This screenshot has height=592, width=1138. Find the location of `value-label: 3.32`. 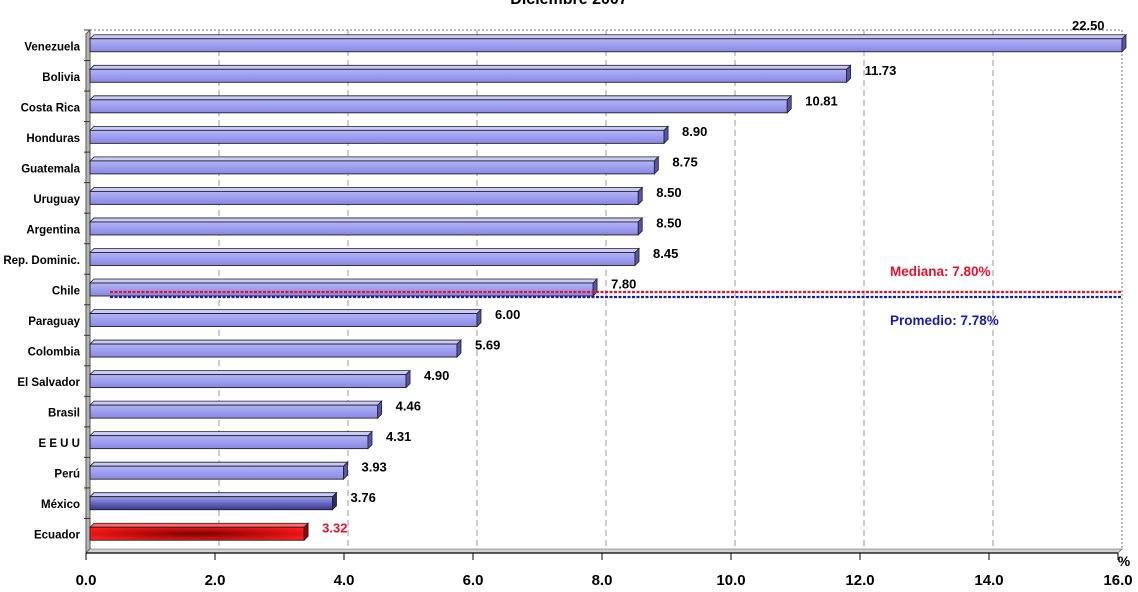

value-label: 3.32 is located at coordinates (334, 528).